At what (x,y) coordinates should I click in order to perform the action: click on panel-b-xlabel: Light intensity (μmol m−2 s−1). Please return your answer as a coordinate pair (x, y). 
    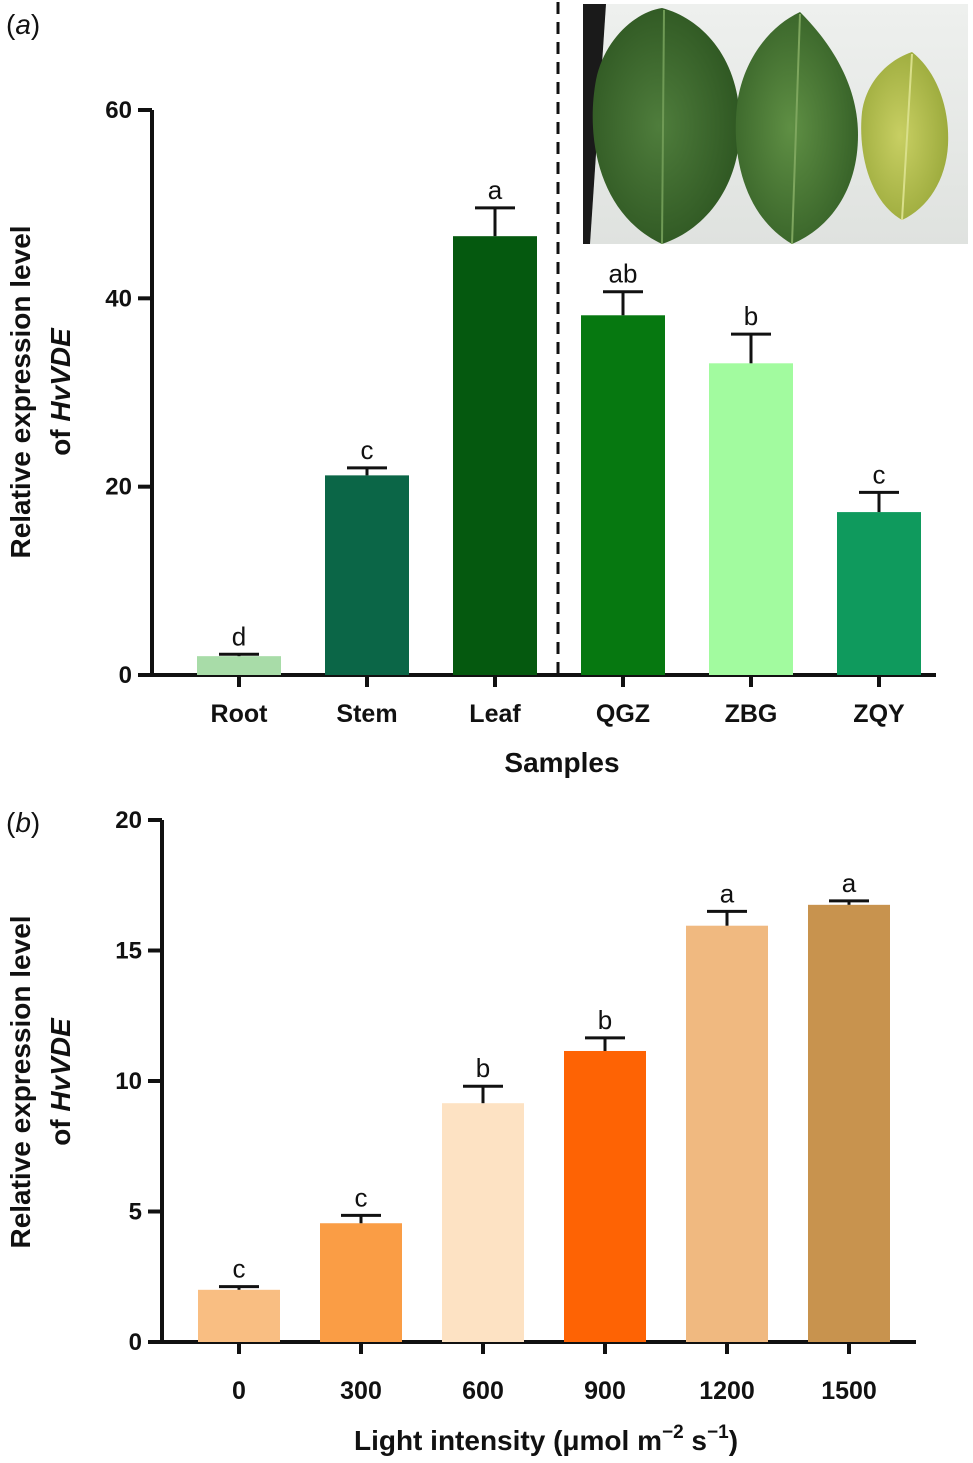
    Looking at the image, I should click on (546, 1439).